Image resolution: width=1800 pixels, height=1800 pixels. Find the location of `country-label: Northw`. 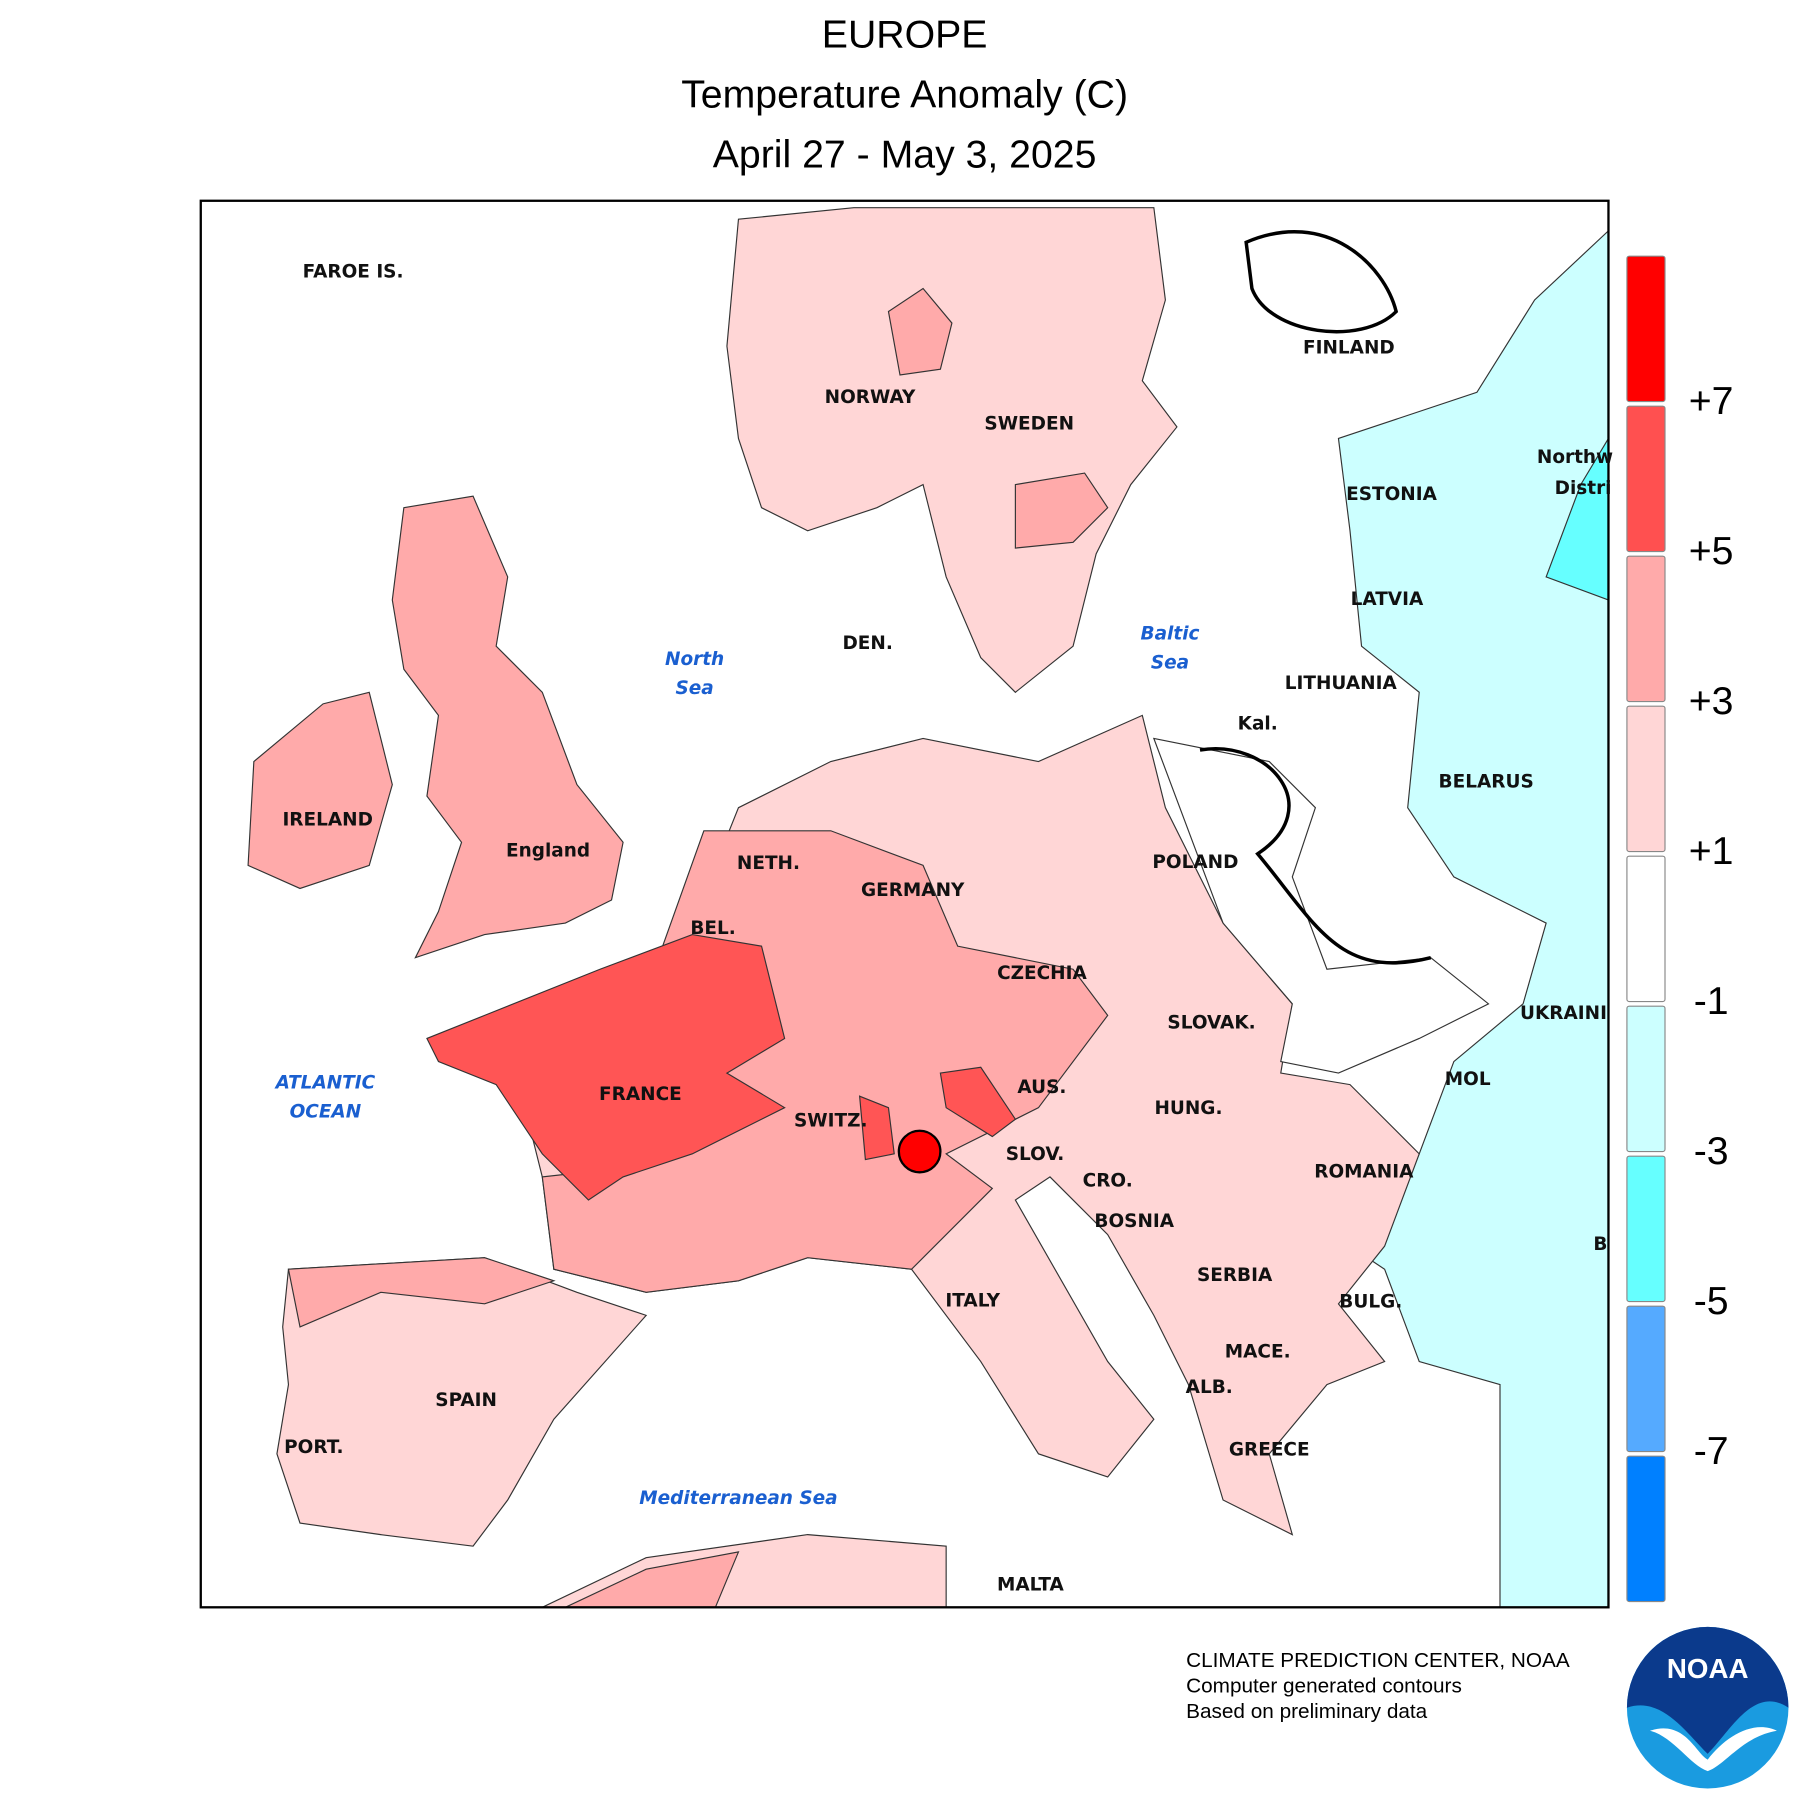

country-label: Northw is located at coordinates (1575, 457).